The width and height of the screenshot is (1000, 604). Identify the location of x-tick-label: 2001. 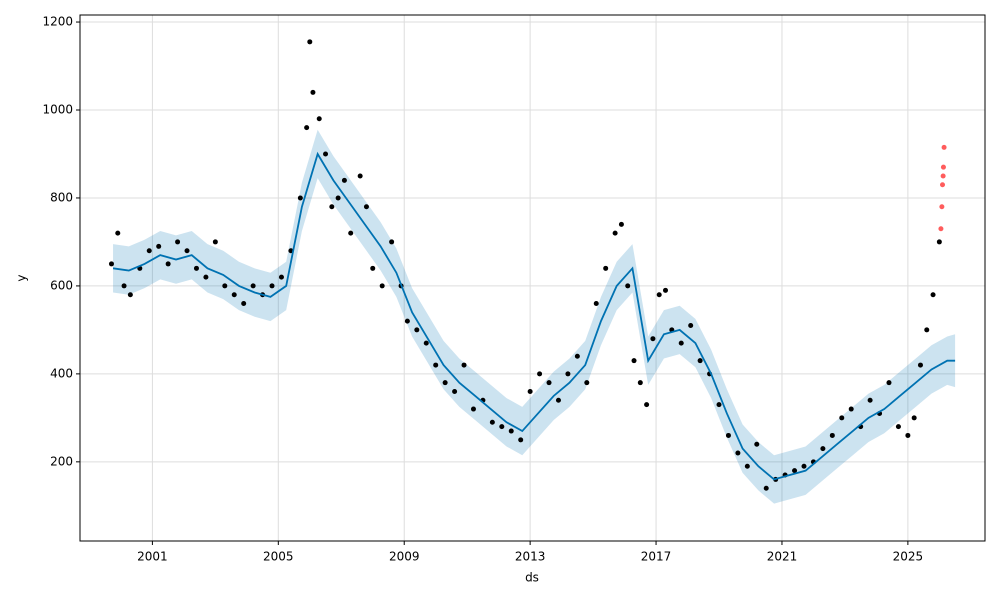
(152, 557).